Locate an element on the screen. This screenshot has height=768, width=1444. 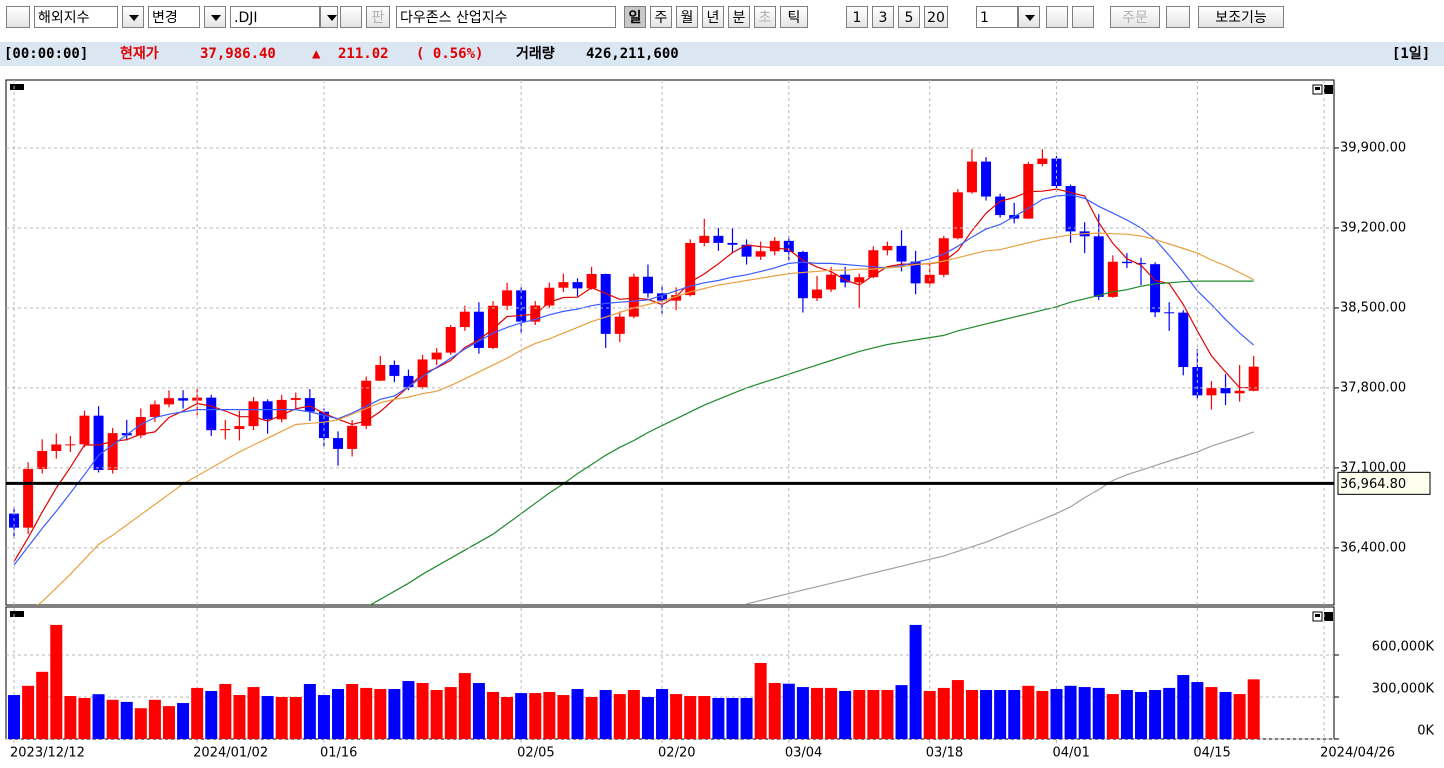
period-button: 주 is located at coordinates (661, 17).